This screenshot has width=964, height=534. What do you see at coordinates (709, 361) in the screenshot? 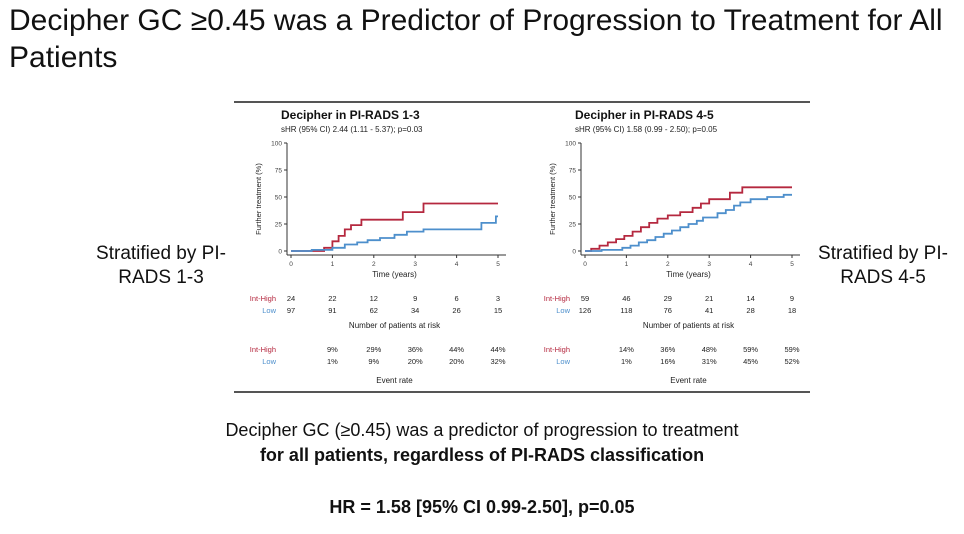
I see `panel-2-event-value: 31%` at bounding box center [709, 361].